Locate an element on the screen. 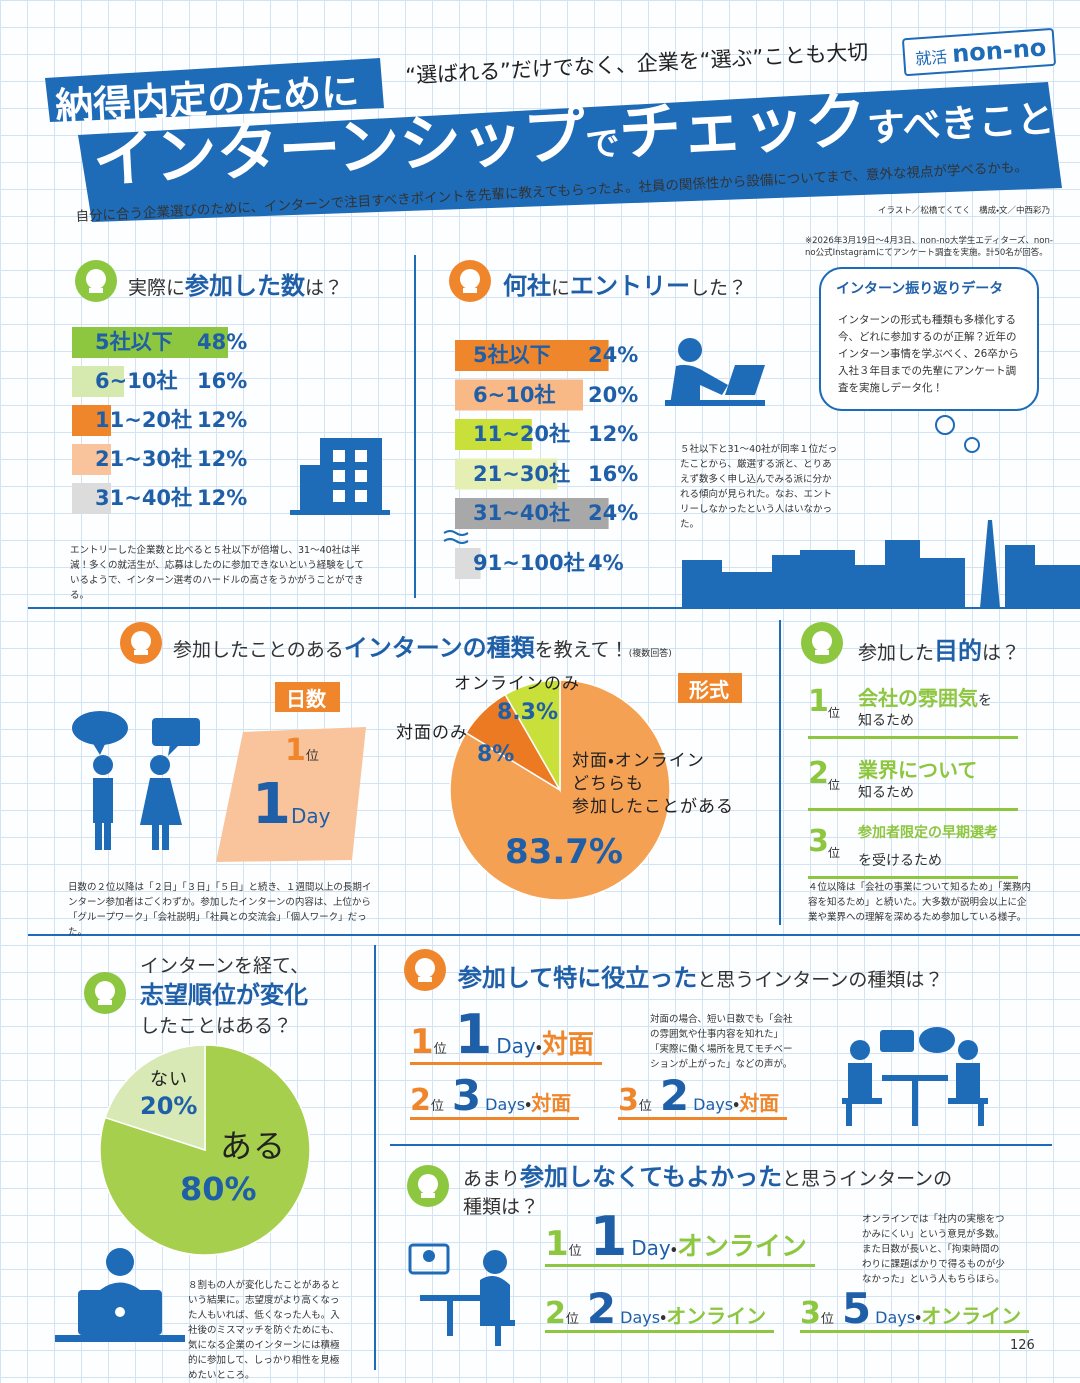  omission-mark is located at coordinates (456, 537).